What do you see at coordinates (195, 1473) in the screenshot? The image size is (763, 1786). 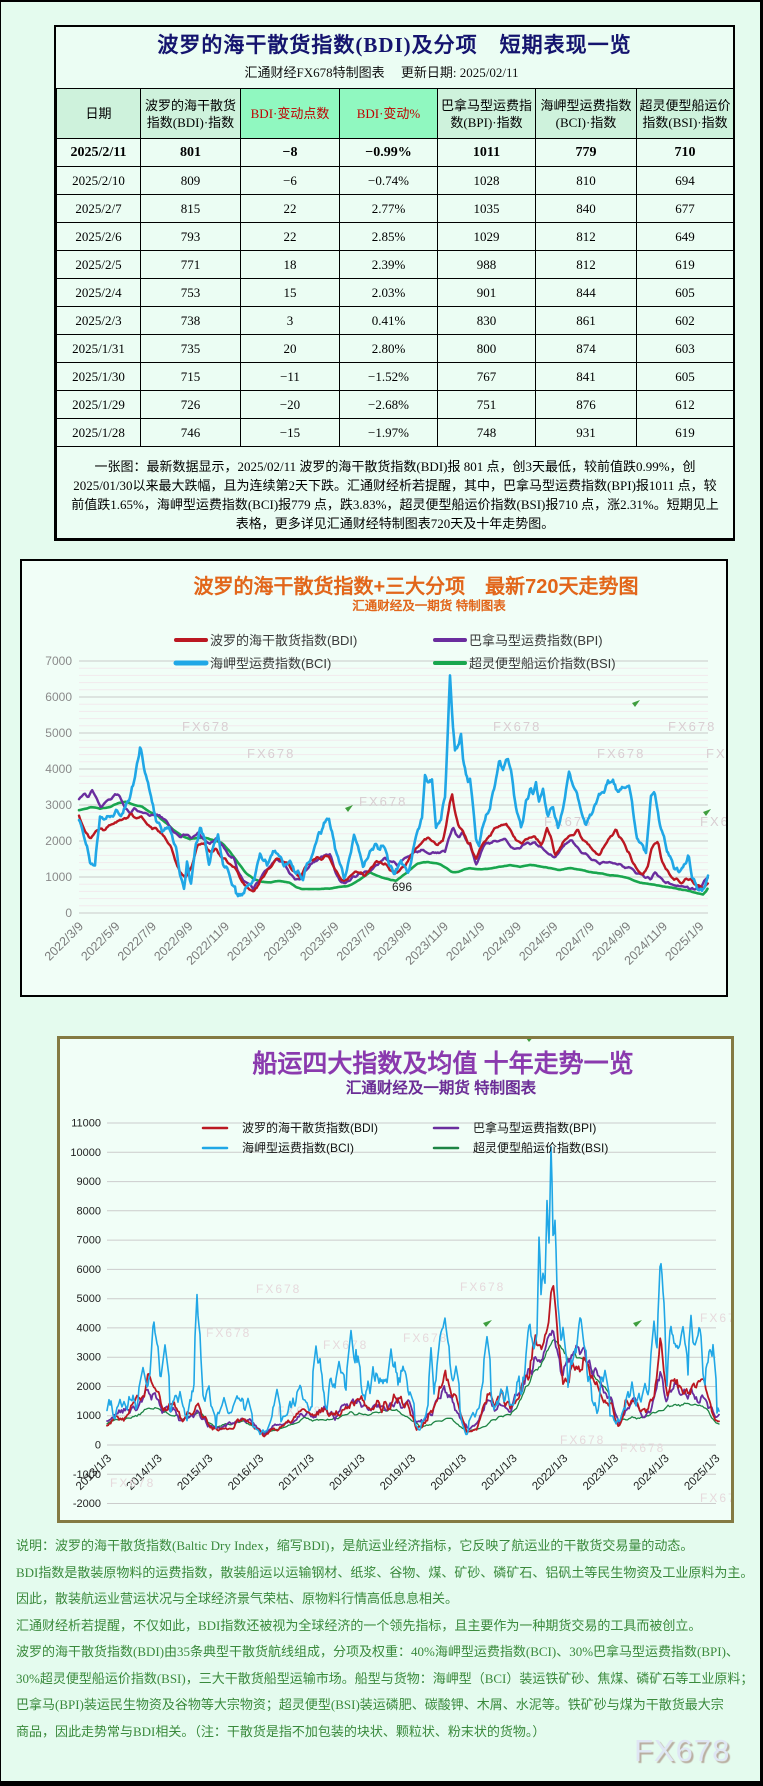 I see `svg-text: 2015/1/3` at bounding box center [195, 1473].